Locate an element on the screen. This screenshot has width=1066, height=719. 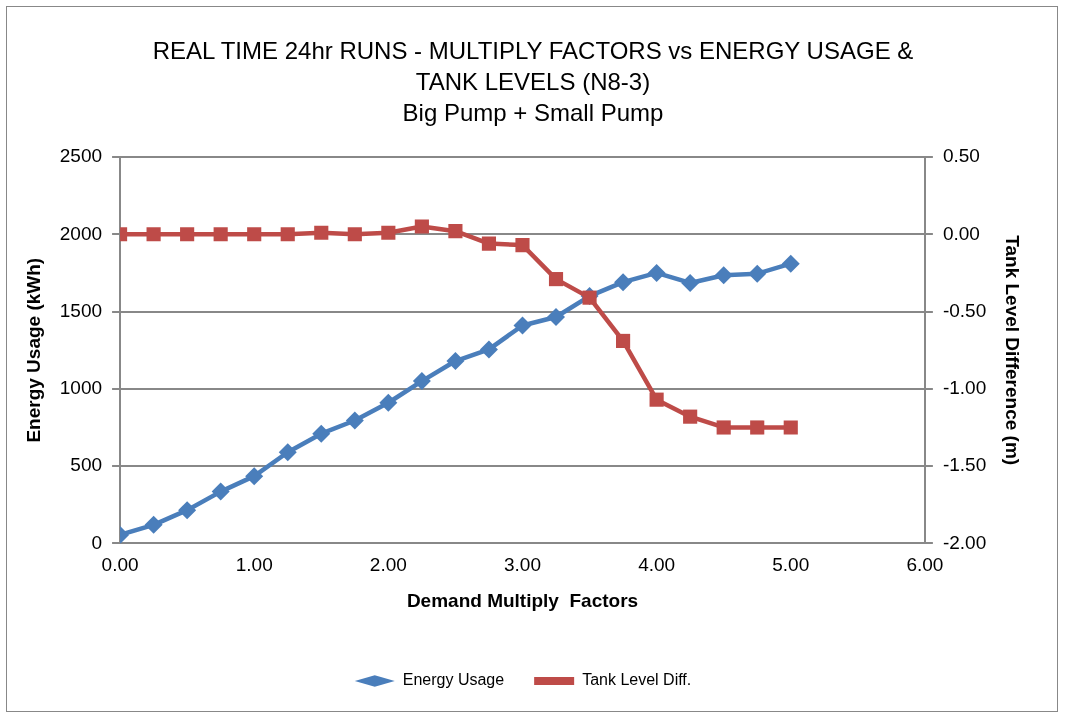
y2-tick-label: 0.00 is located at coordinates (961, 233).